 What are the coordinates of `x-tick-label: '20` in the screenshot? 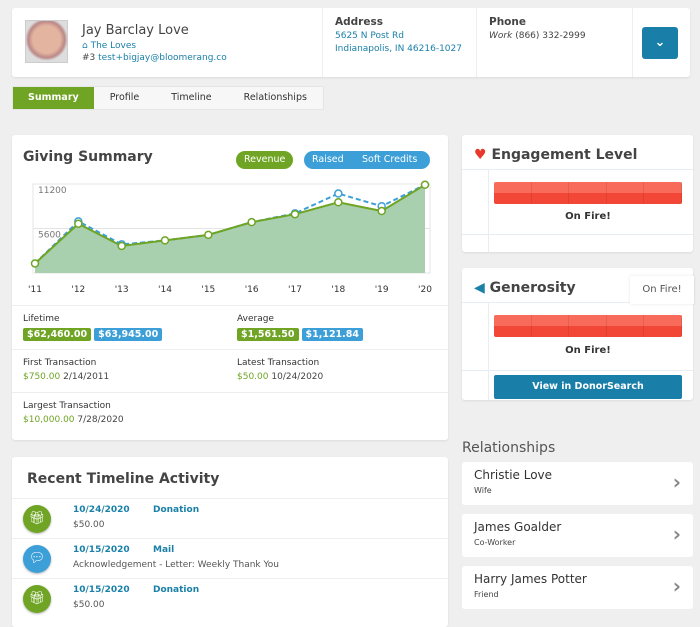 It's located at (425, 290).